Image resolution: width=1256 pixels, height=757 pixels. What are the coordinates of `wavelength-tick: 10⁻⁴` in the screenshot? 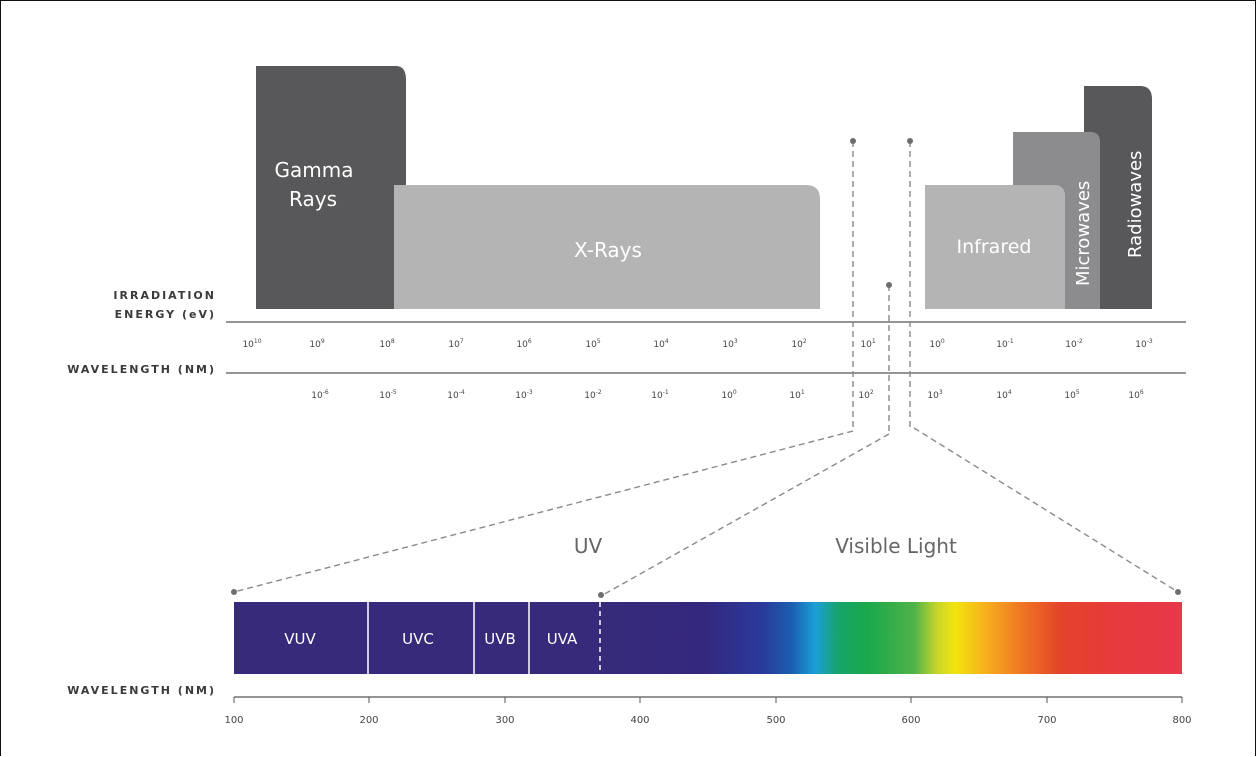 It's located at (456, 395).